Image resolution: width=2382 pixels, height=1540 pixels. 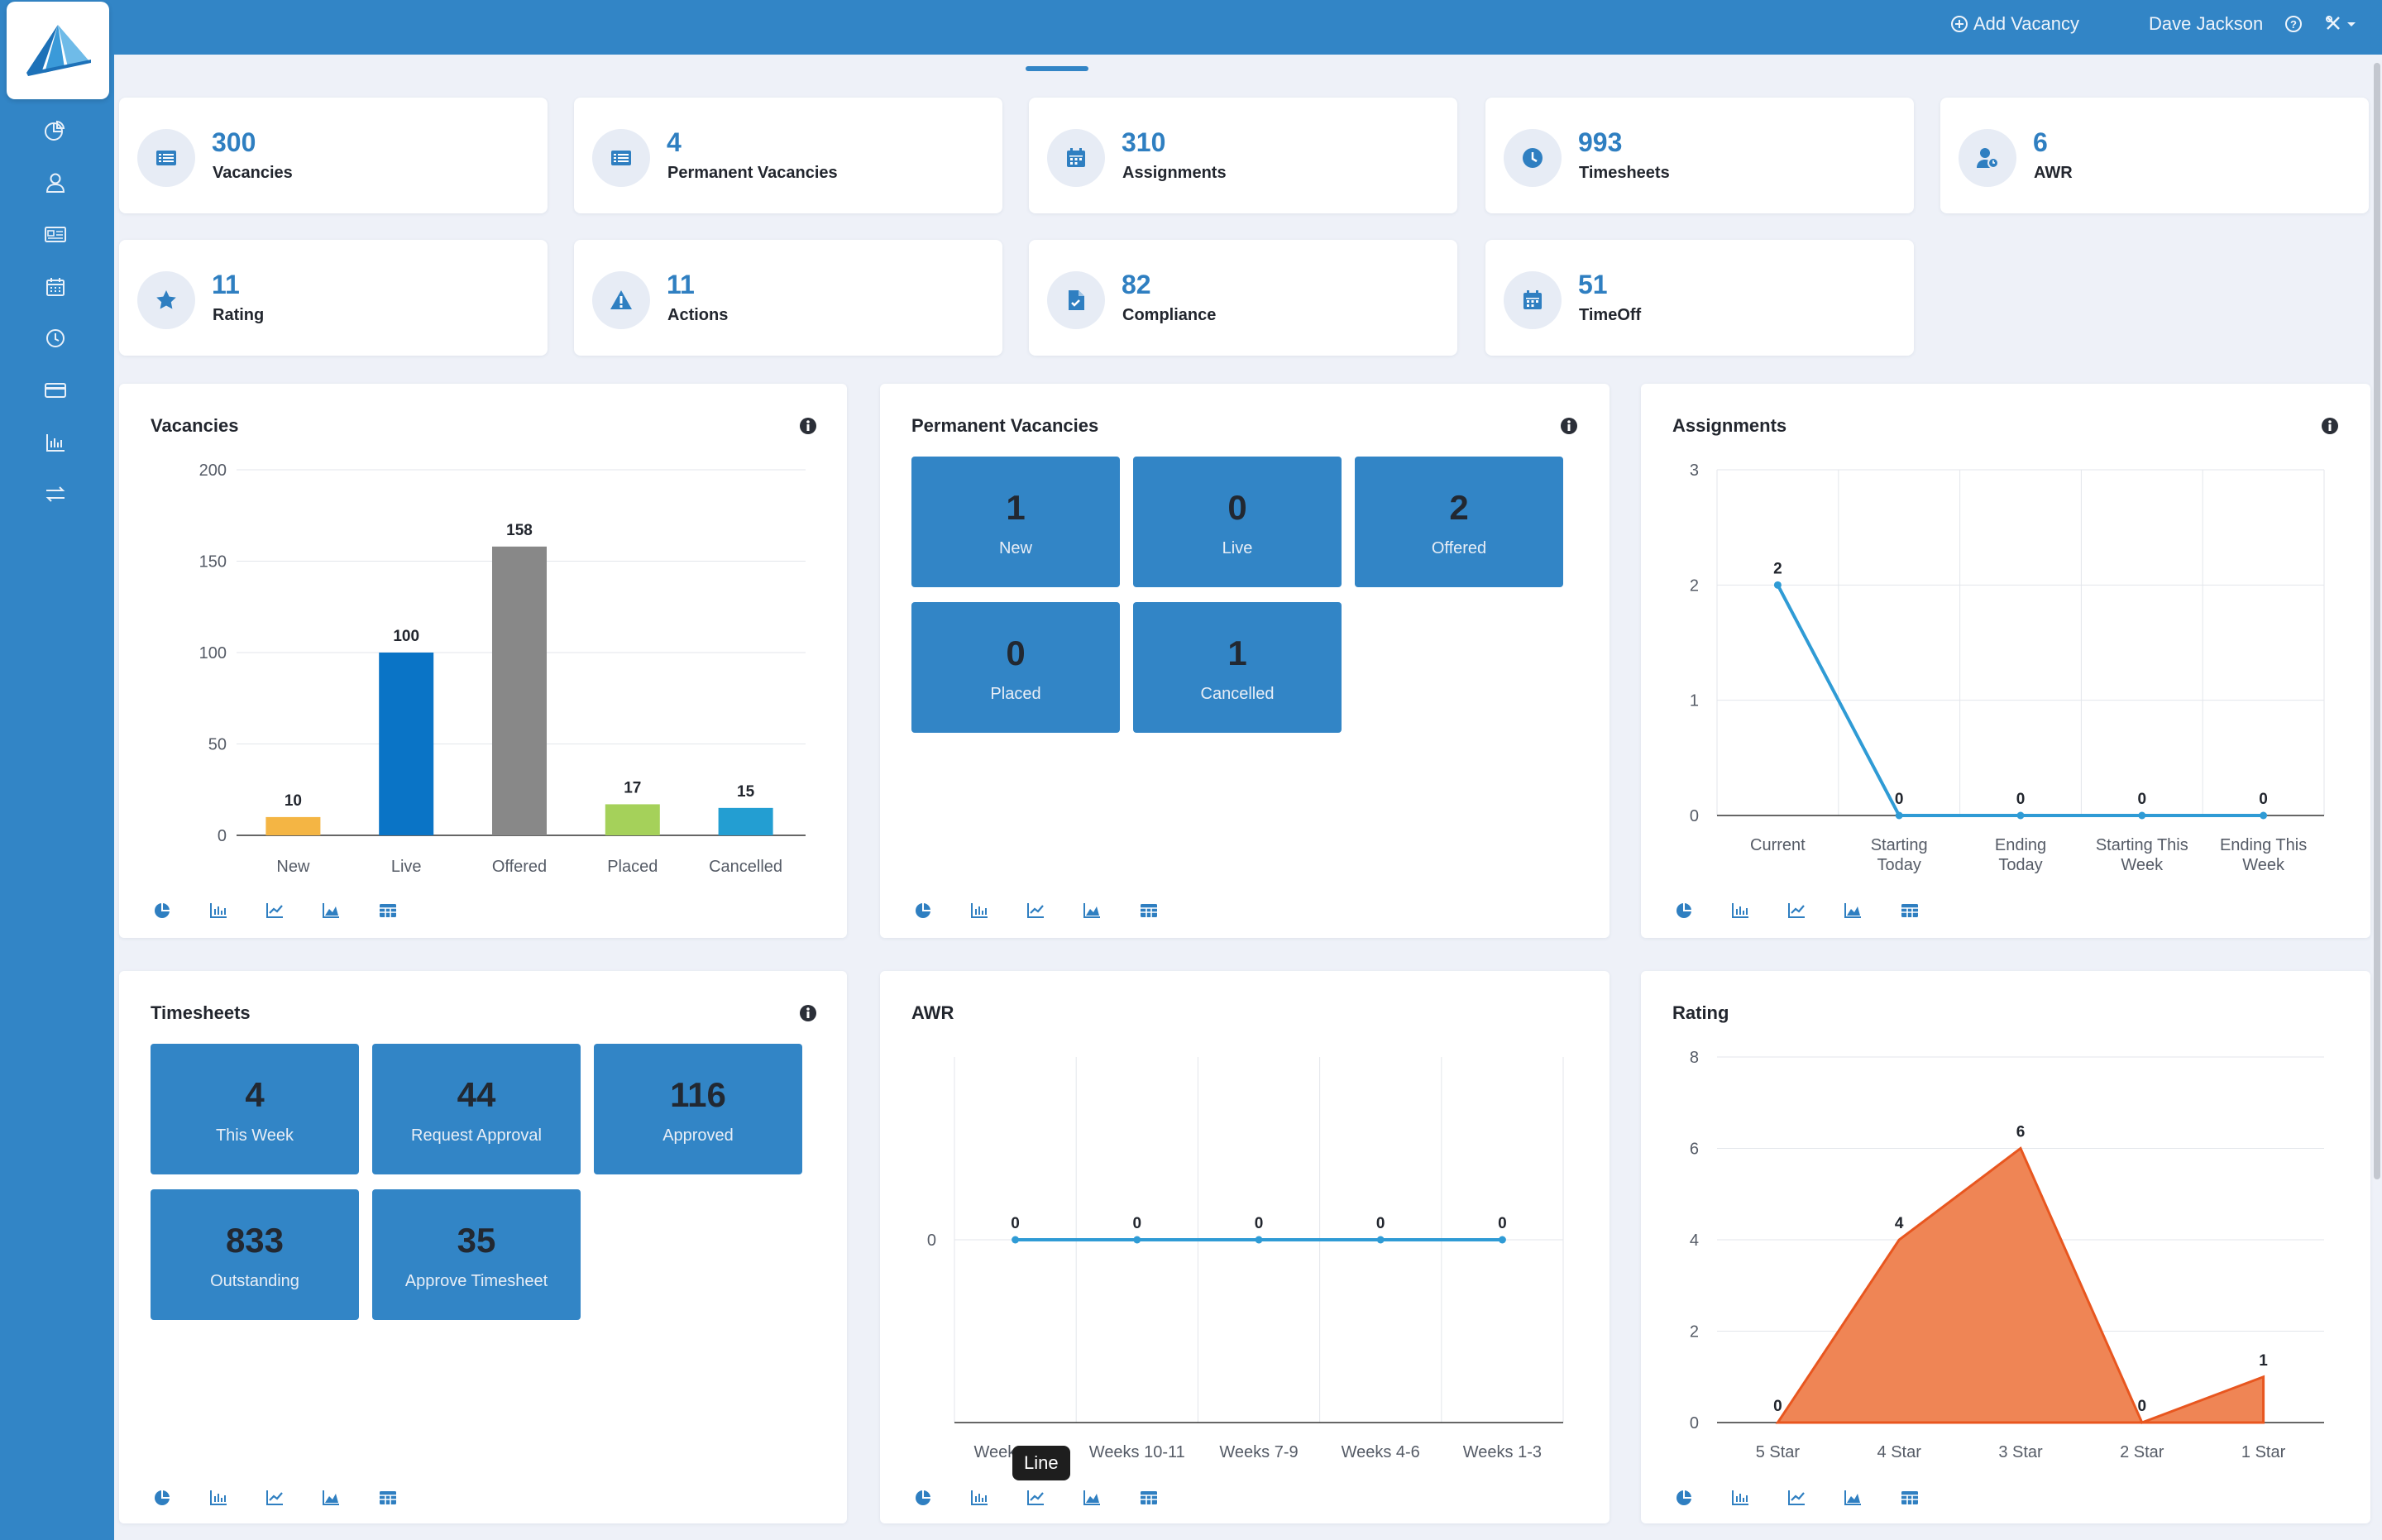 I want to click on tile-approved: 116 Approved, so click(x=698, y=1109).